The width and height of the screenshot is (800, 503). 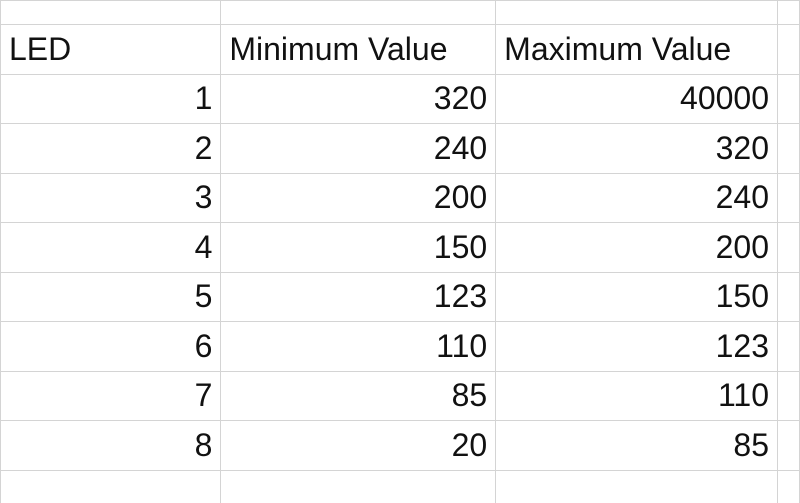 I want to click on led-cell: 1, so click(x=111, y=98).